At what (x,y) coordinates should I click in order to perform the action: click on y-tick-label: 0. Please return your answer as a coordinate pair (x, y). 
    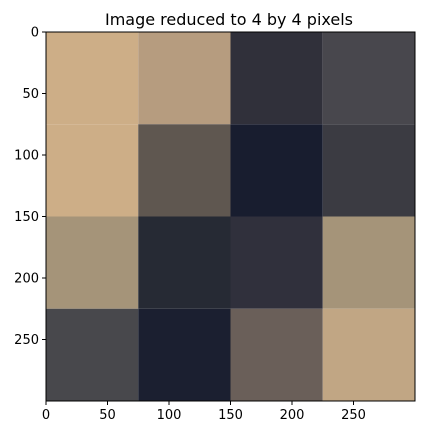
    Looking at the image, I should click on (35, 33).